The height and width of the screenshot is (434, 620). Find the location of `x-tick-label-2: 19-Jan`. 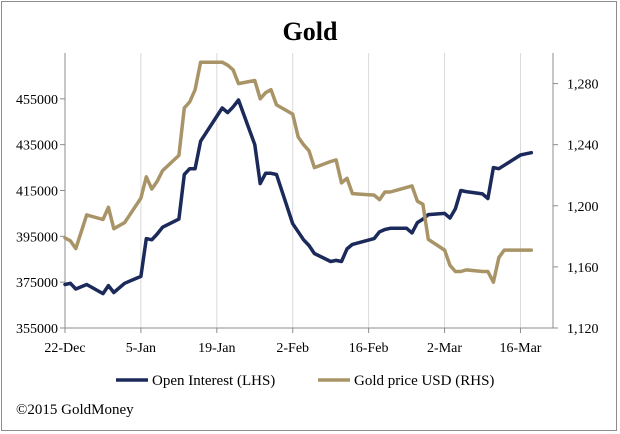

x-tick-label-2: 19-Jan is located at coordinates (216, 348).